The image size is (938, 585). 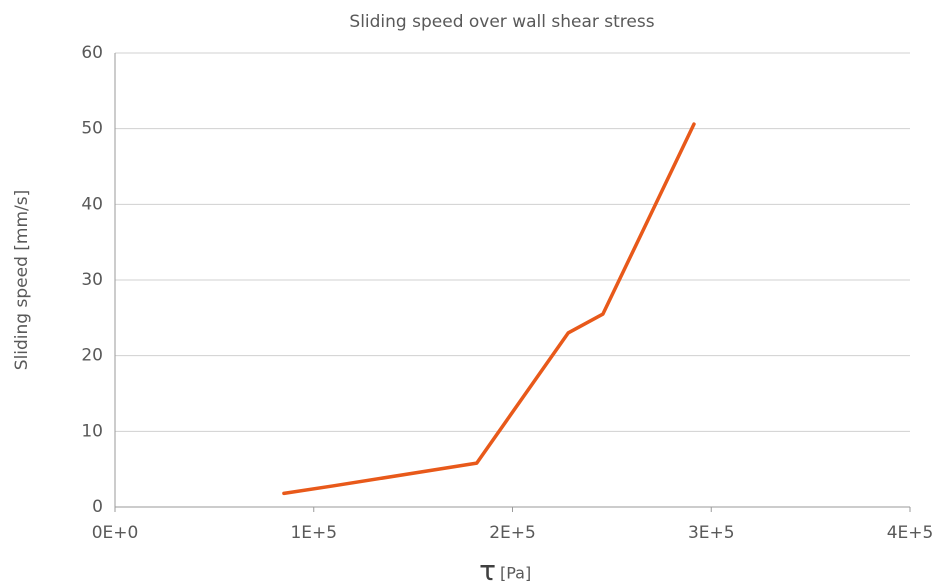 I want to click on y-tick-label: 30, so click(x=92, y=280).